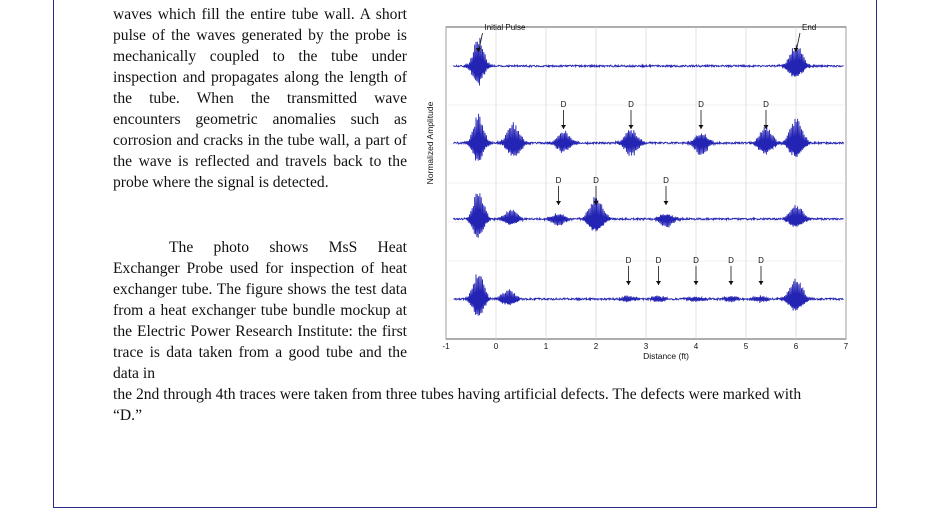  I want to click on x-axis-label: Distance (ft), so click(666, 356).